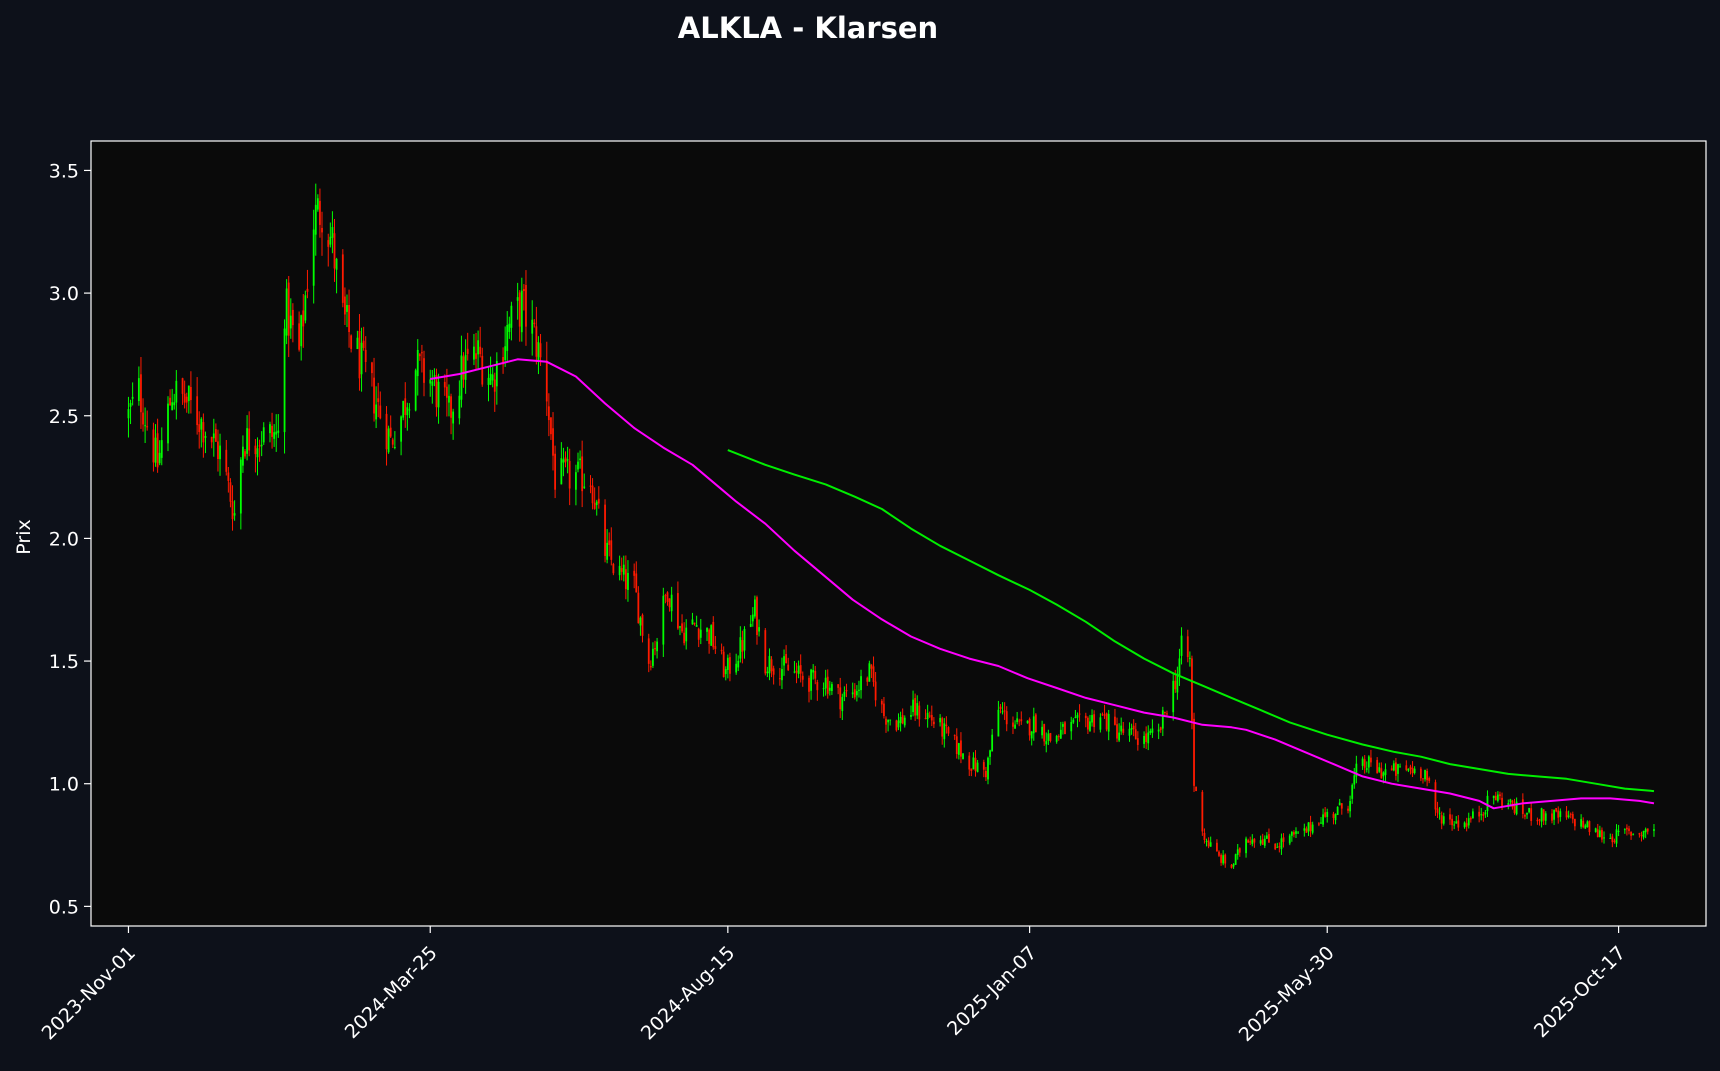 The width and height of the screenshot is (1720, 1071). What do you see at coordinates (64, 539) in the screenshot?
I see `y-tick-label: 2.0` at bounding box center [64, 539].